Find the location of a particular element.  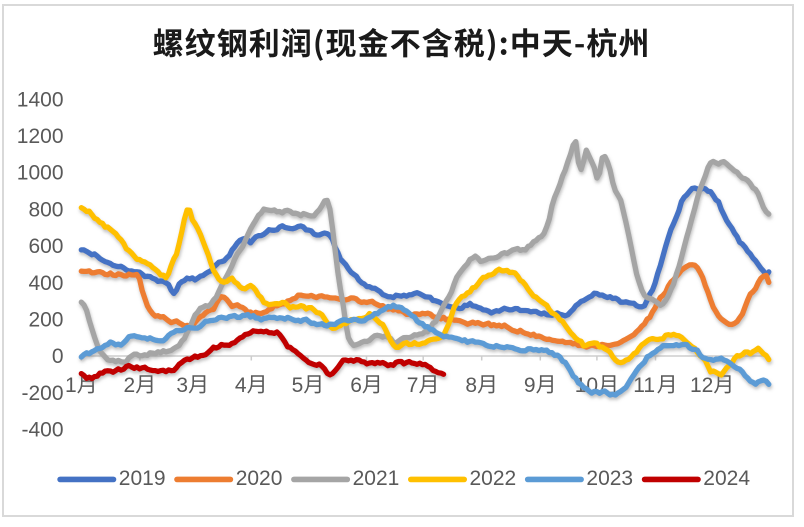

svg-text: 2024 is located at coordinates (726, 478).